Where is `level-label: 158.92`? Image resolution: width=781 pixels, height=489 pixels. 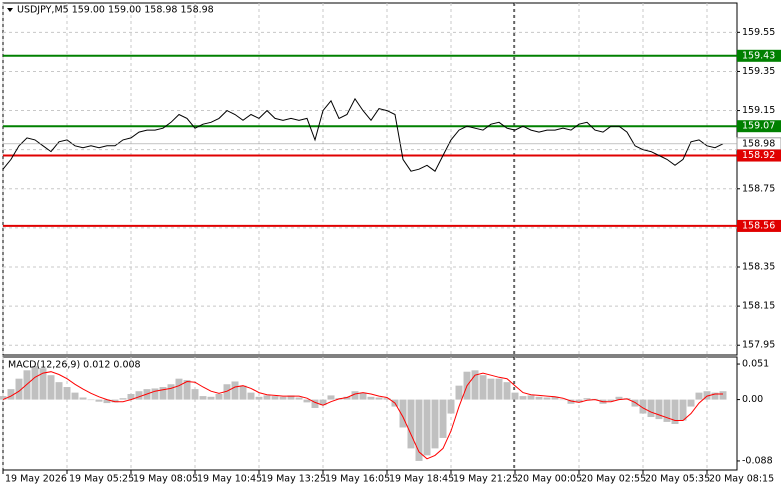 level-label: 158.92 is located at coordinates (758, 155).